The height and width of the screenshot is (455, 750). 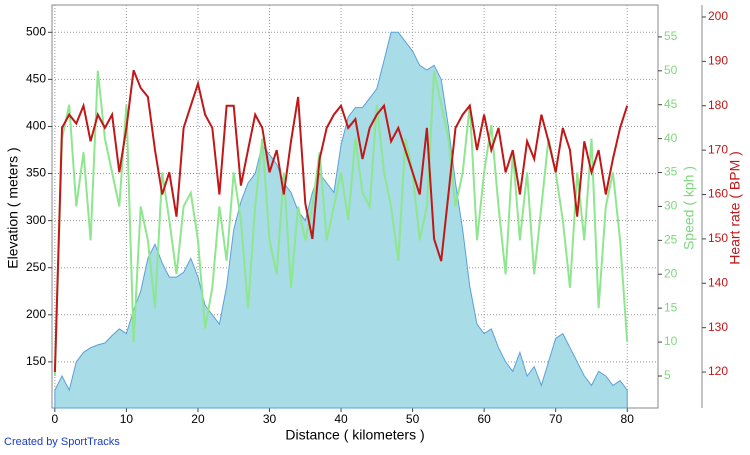 What do you see at coordinates (484, 419) in the screenshot?
I see `x-tick-label: 60` at bounding box center [484, 419].